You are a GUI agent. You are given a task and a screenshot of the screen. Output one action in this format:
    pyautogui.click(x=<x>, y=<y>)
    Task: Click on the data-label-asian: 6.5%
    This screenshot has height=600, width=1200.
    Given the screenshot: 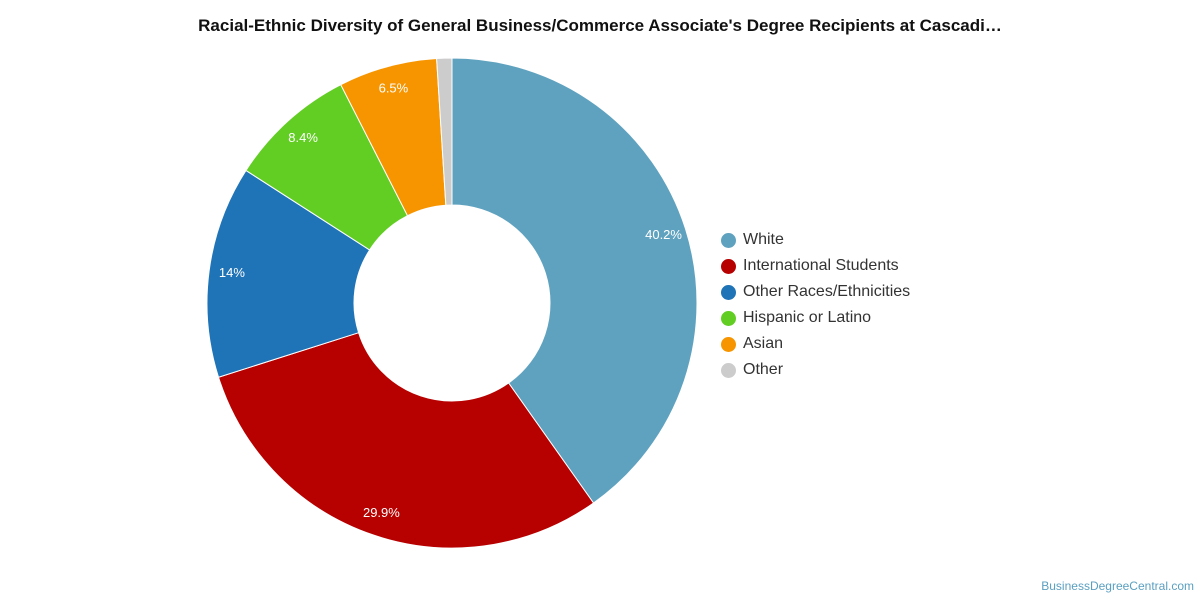 What is the action you would take?
    pyautogui.click(x=394, y=87)
    